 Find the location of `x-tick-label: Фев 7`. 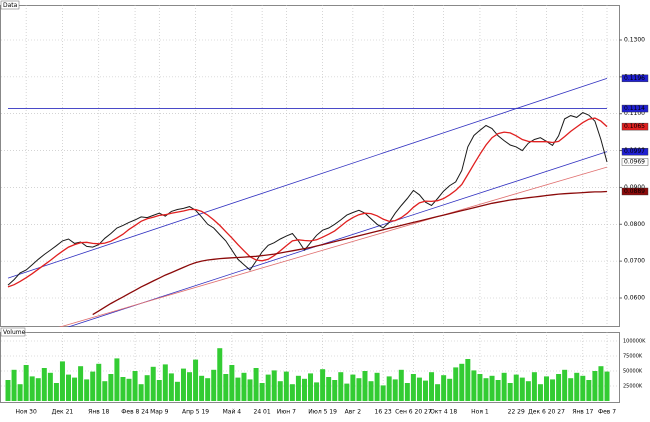

x-tick-label: Фев 7 is located at coordinates (607, 412).